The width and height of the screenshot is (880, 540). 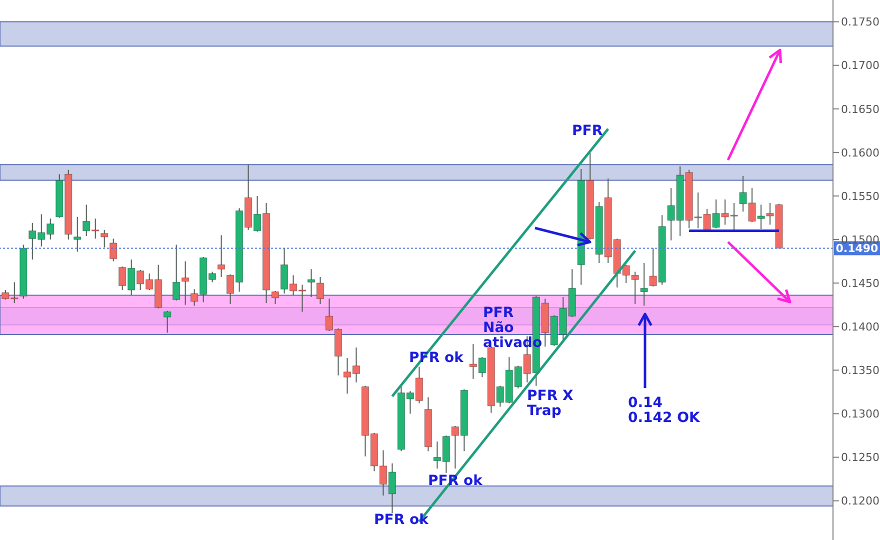 What do you see at coordinates (860, 371) in the screenshot?
I see `y-tick-label: 0.1350` at bounding box center [860, 371].